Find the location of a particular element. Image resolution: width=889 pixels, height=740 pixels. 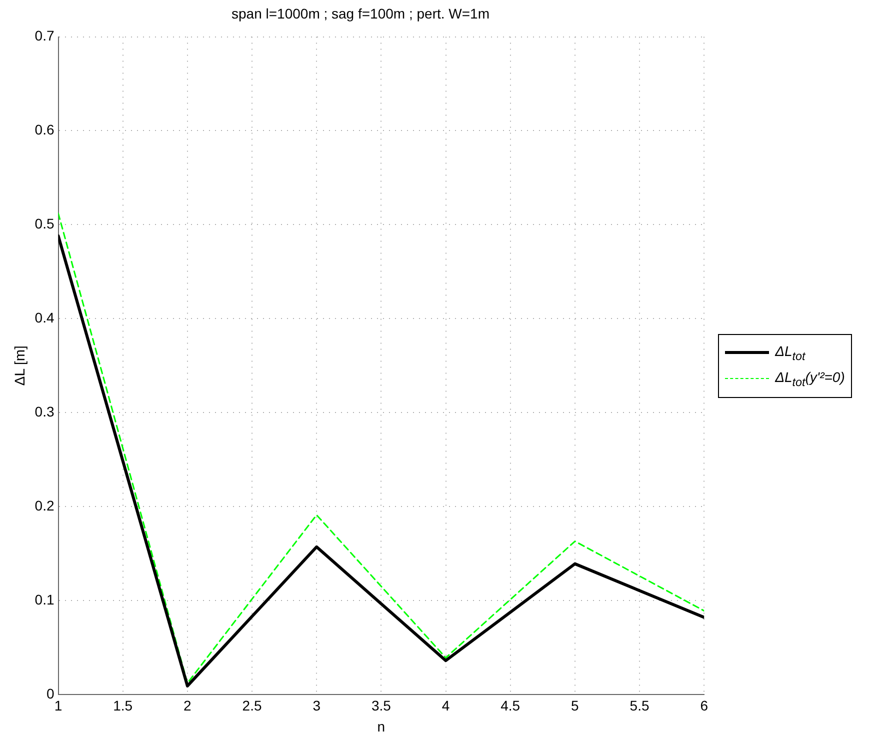

x-tick-label: 2.5 is located at coordinates (252, 706).